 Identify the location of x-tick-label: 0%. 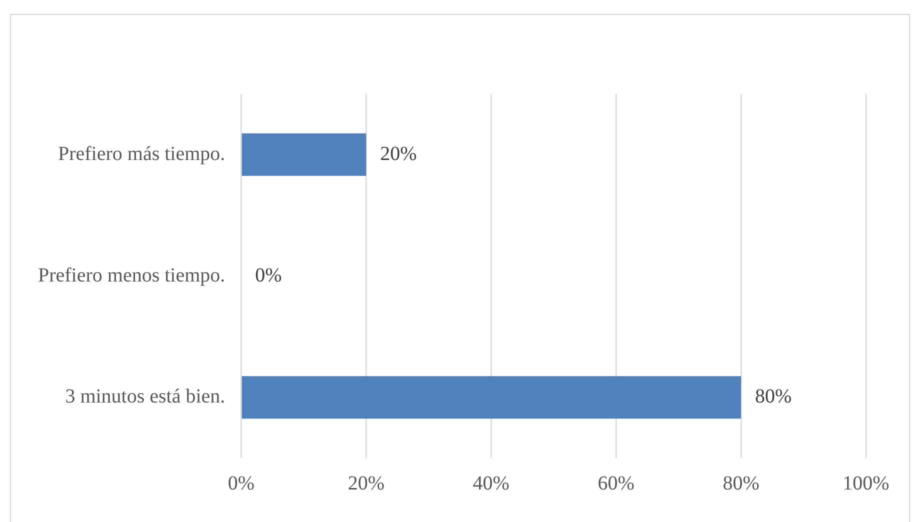
(241, 483).